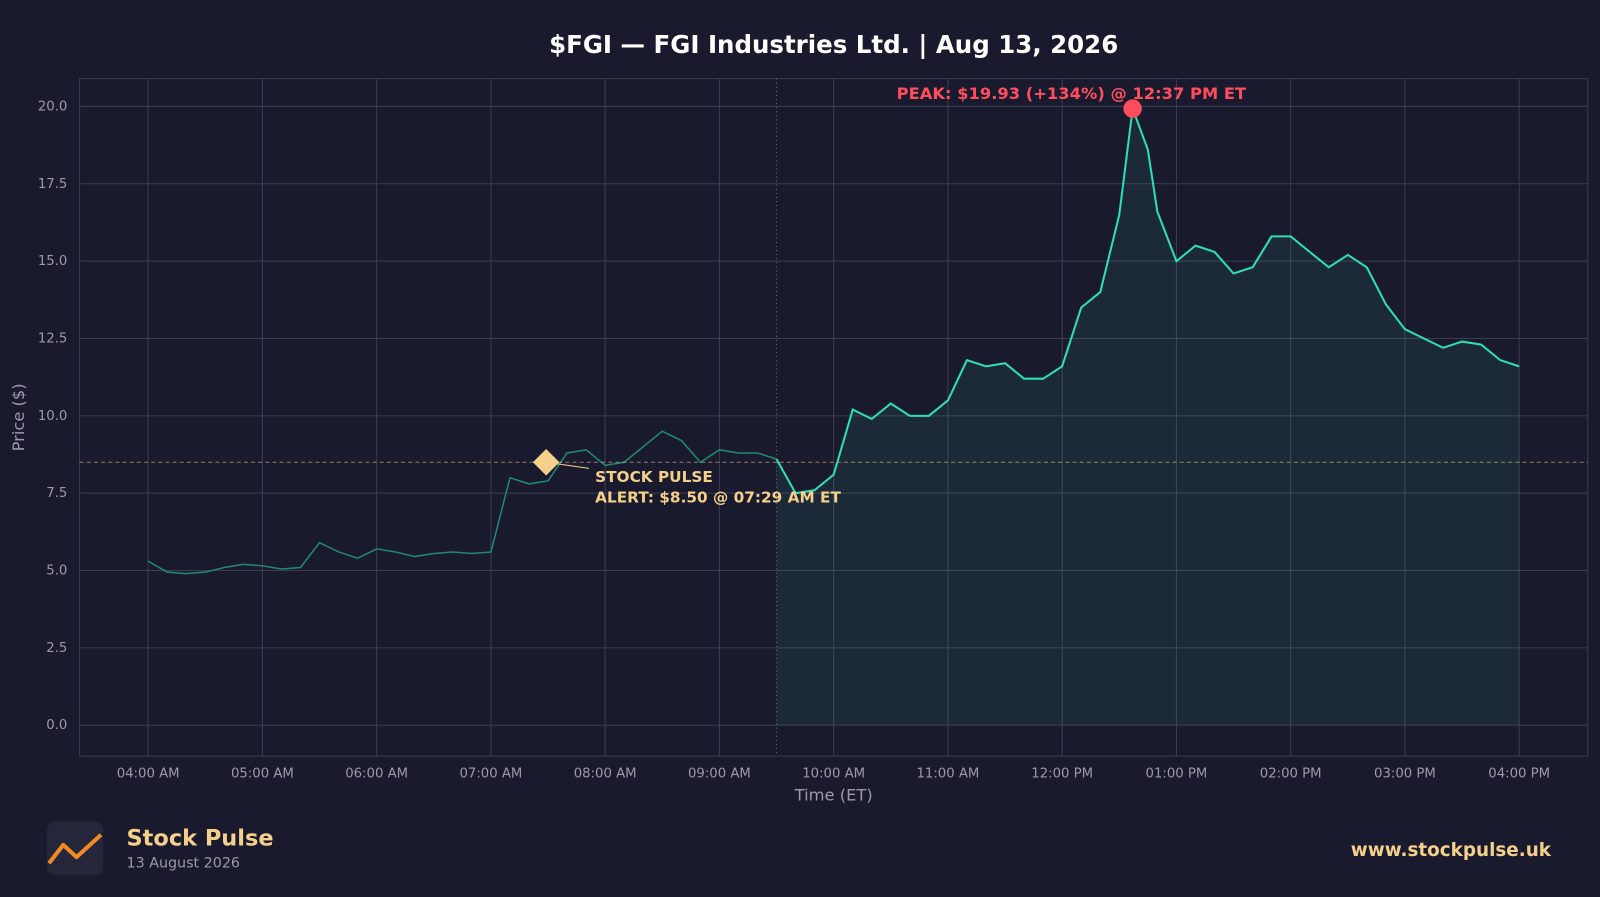 The height and width of the screenshot is (897, 1600). What do you see at coordinates (56, 493) in the screenshot?
I see `y-tick-label: 7.5` at bounding box center [56, 493].